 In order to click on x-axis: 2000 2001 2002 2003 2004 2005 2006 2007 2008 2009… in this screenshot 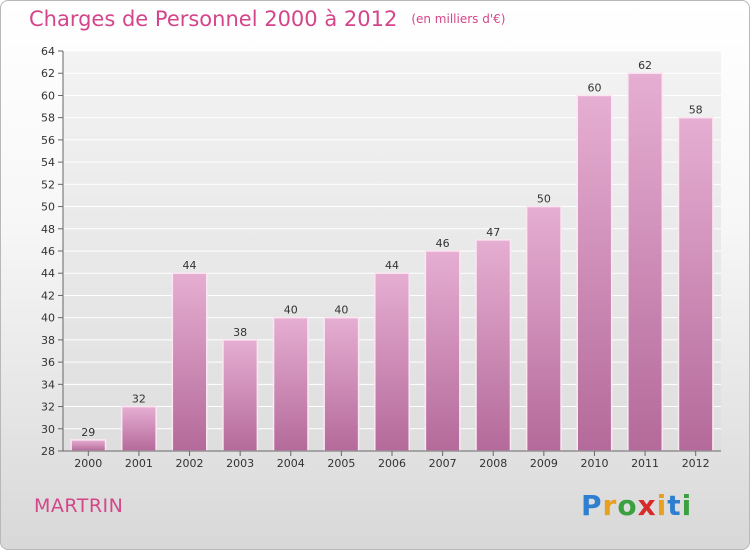, I will do `click(392, 460)`.